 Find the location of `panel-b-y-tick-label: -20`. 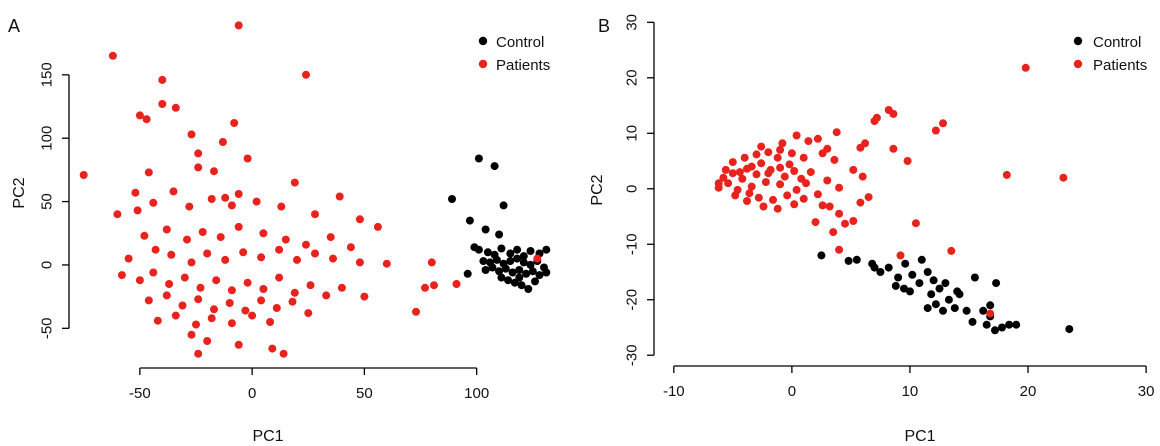

panel-b-y-tick-label: -20 is located at coordinates (632, 300).